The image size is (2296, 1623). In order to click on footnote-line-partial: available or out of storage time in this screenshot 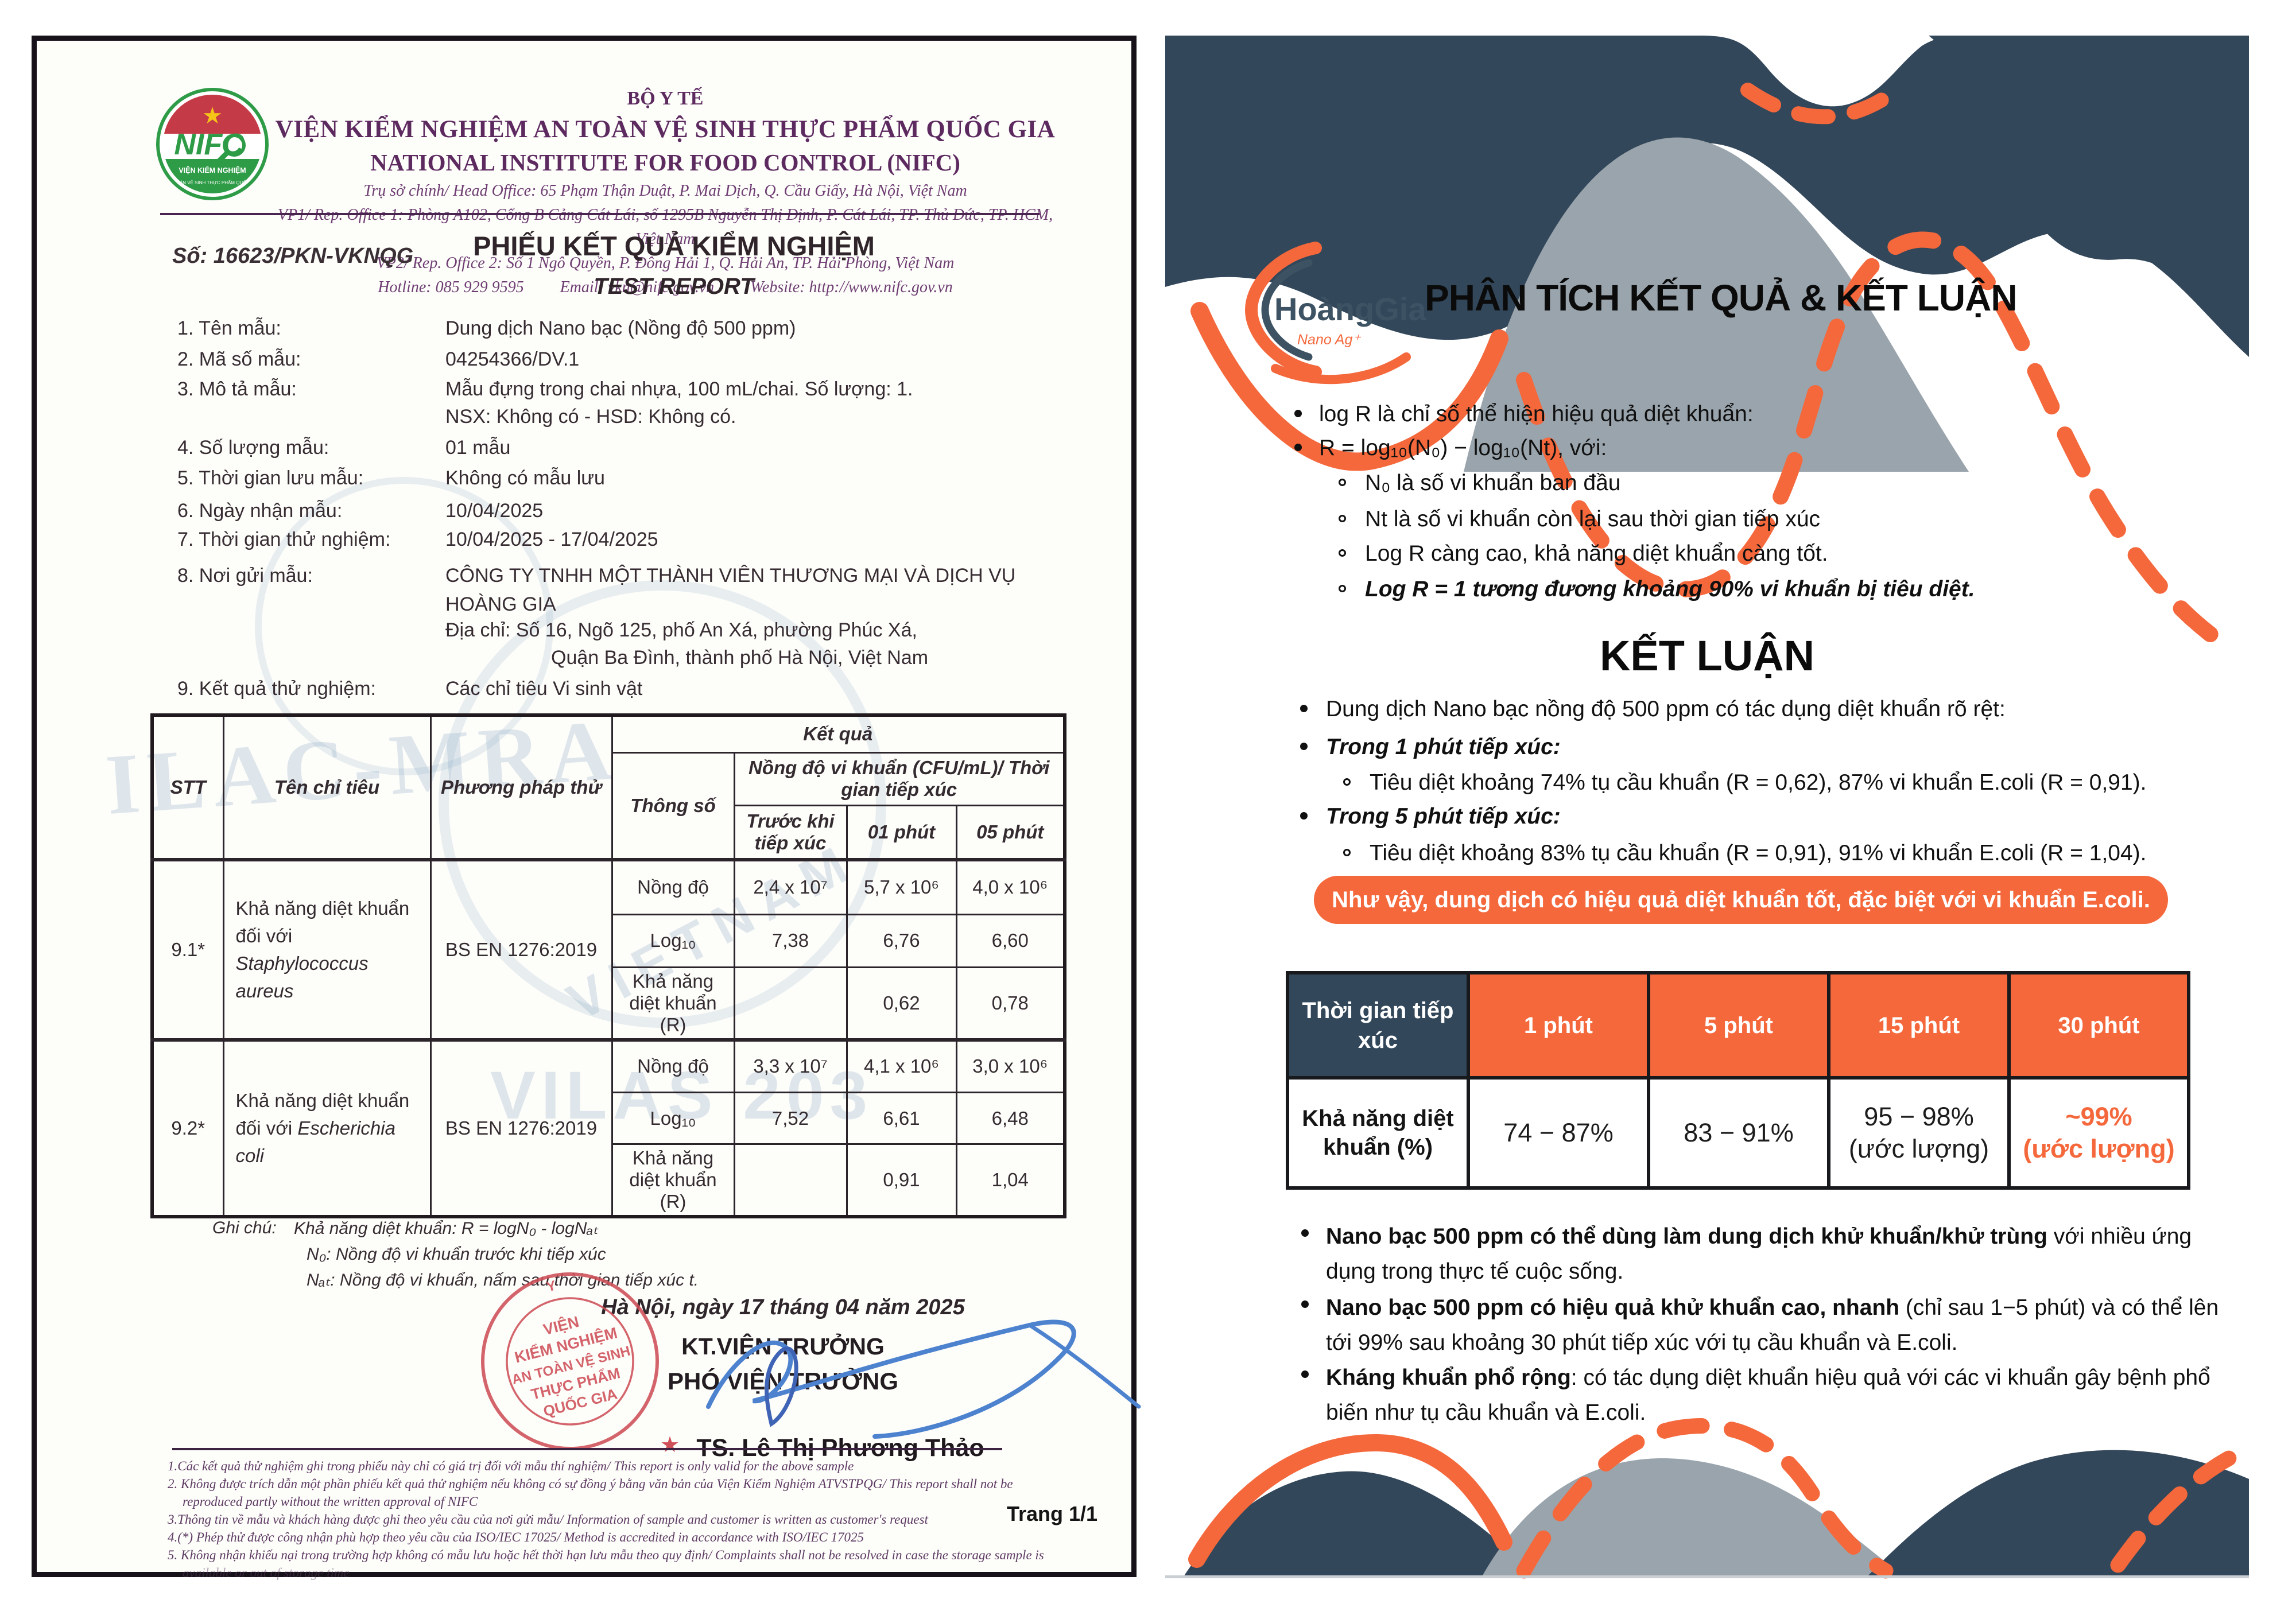, I will do `click(266, 1573)`.